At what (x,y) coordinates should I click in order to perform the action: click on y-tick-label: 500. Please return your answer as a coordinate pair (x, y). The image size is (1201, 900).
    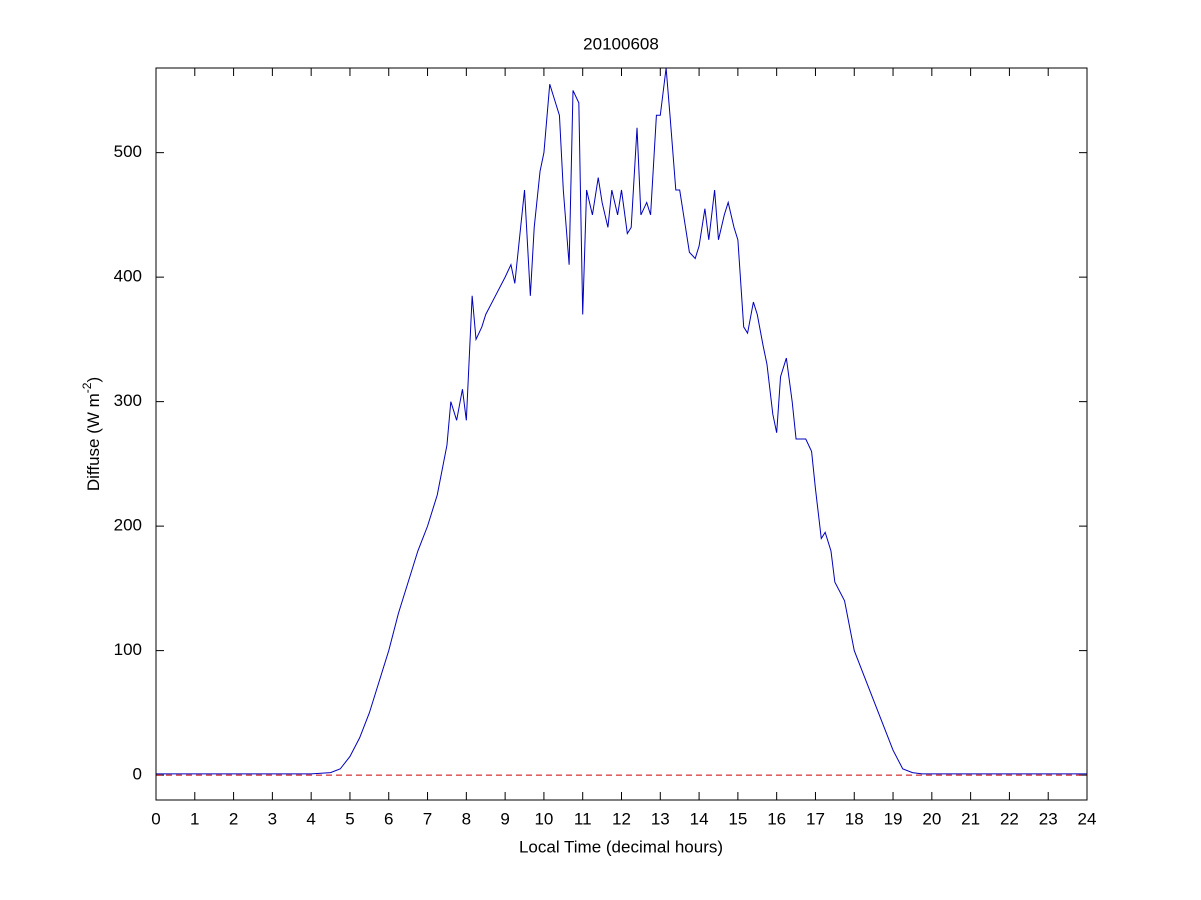
    Looking at the image, I should click on (128, 151).